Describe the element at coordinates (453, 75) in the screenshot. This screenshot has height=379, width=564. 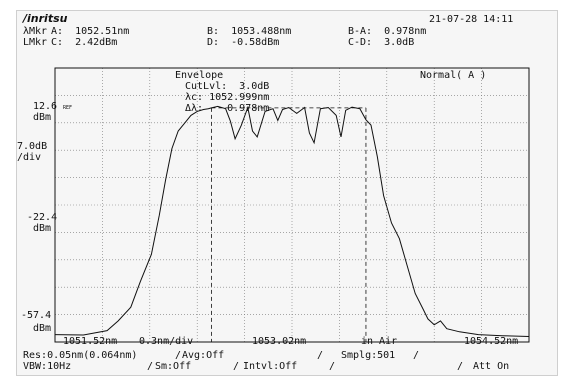
I see `trace-mode: Normal( A )` at that location.